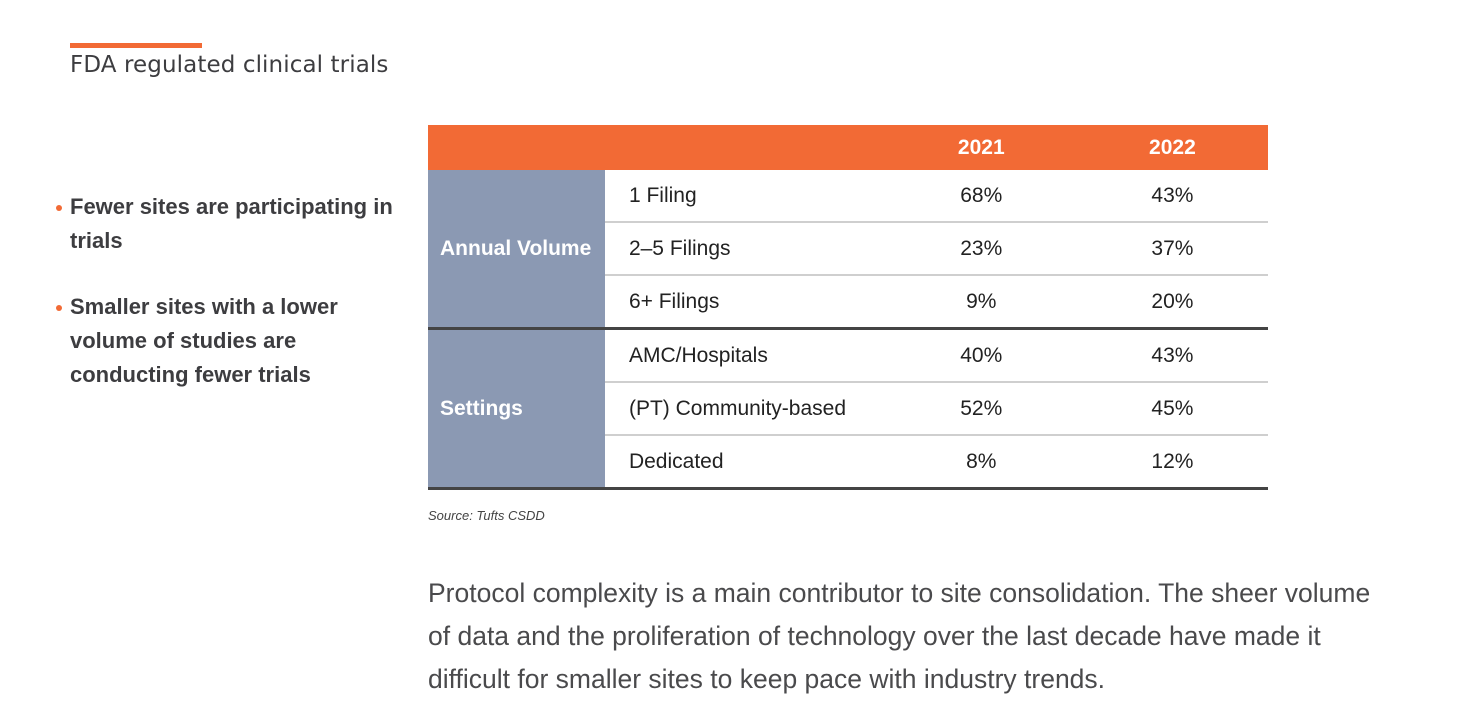  Describe the element at coordinates (229, 65) in the screenshot. I see `page-title: FDA regulated clinical trials` at that location.